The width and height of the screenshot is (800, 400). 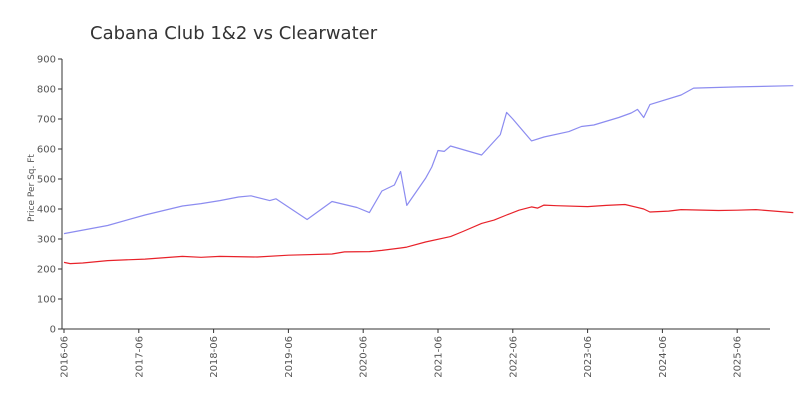 What do you see at coordinates (439, 357) in the screenshot?
I see `x-tick-label: 2021-06` at bounding box center [439, 357].